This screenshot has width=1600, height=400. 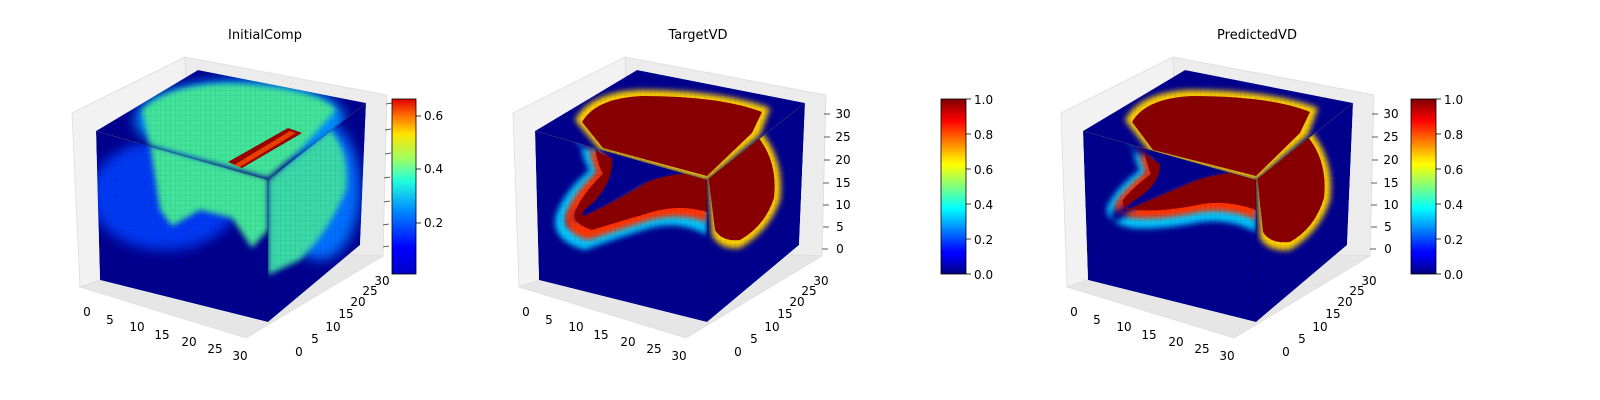 I want to click on colorbar: 0.2 0.4 0.6, so click(x=417, y=186).